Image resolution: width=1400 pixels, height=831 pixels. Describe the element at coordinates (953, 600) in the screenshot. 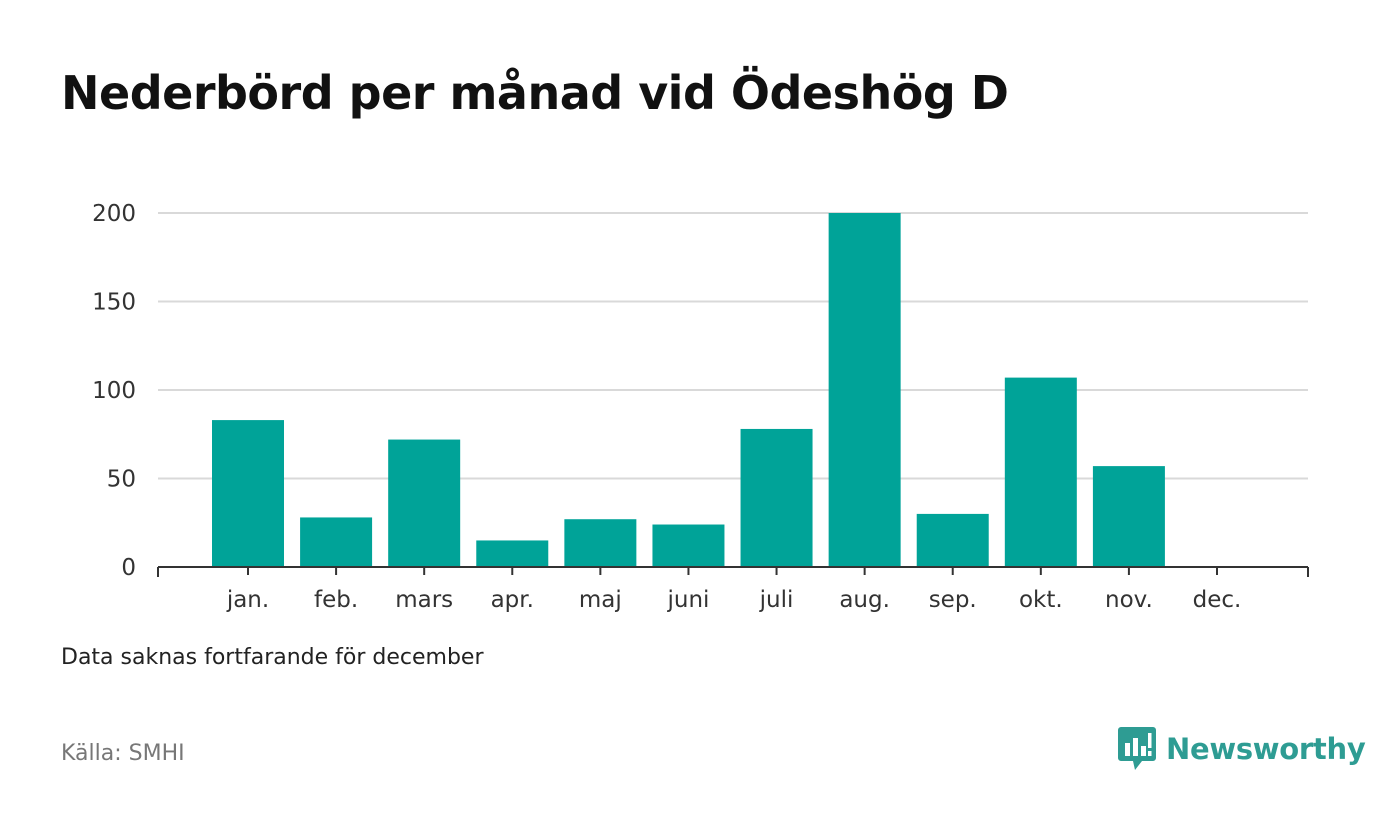

I see `x-tick-label: sep.` at that location.